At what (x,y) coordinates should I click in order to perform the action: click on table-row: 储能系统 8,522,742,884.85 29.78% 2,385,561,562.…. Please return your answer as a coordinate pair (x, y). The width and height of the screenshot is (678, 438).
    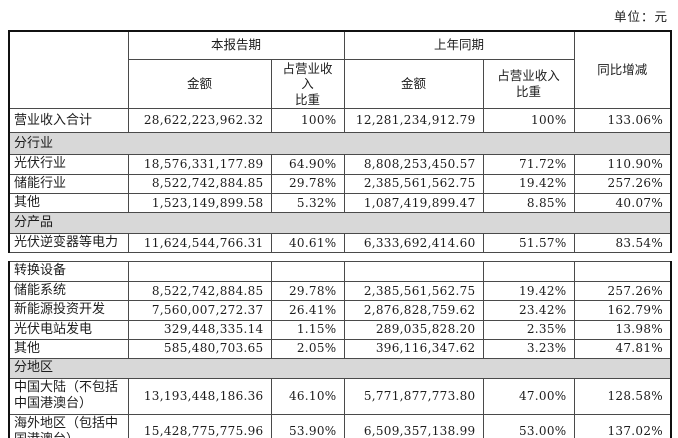
    Looking at the image, I should click on (340, 291).